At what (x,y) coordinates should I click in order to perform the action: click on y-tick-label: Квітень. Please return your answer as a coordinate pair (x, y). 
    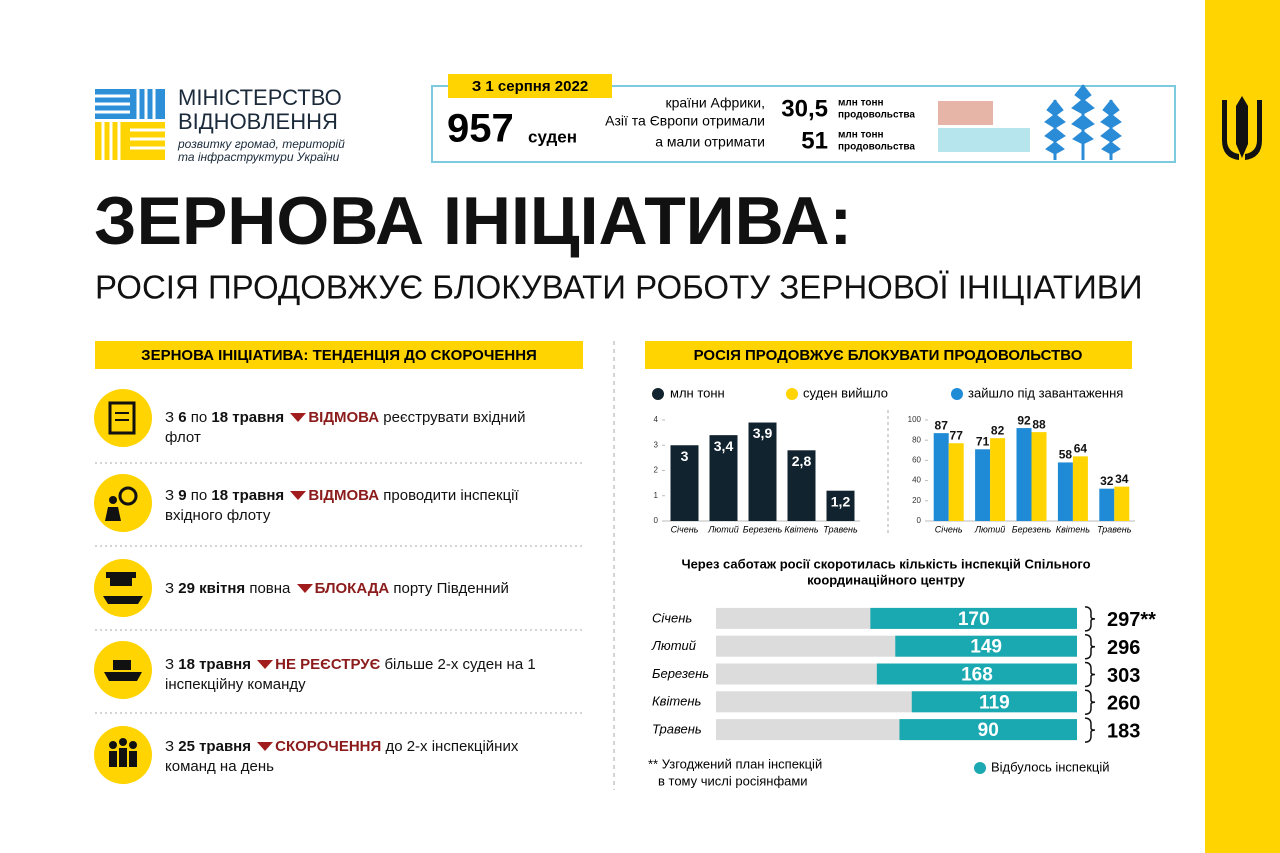
    Looking at the image, I should click on (677, 701).